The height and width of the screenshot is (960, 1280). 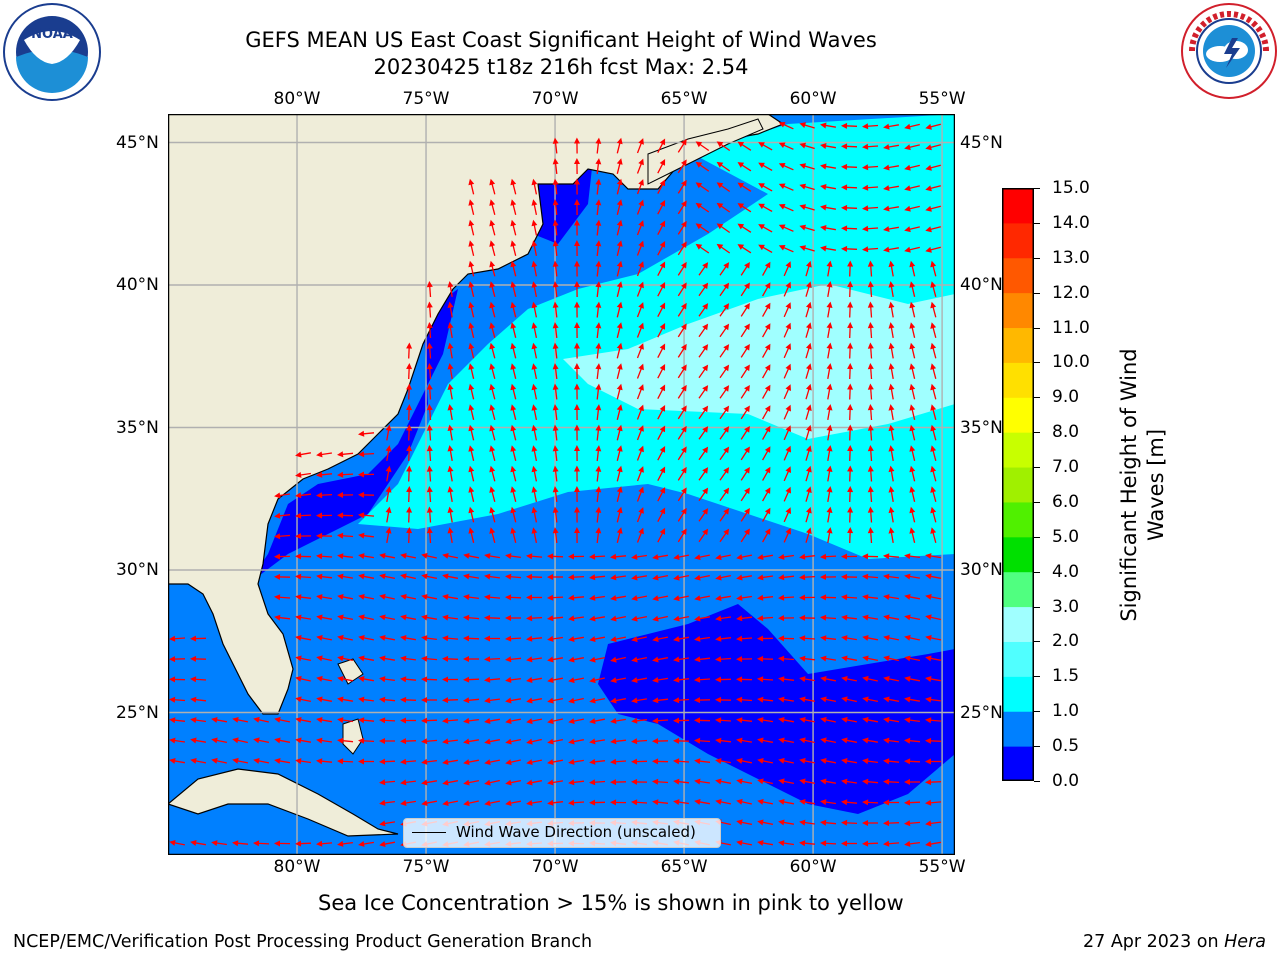 What do you see at coordinates (705, 151) in the screenshot?
I see `land-nova-scotia` at bounding box center [705, 151].